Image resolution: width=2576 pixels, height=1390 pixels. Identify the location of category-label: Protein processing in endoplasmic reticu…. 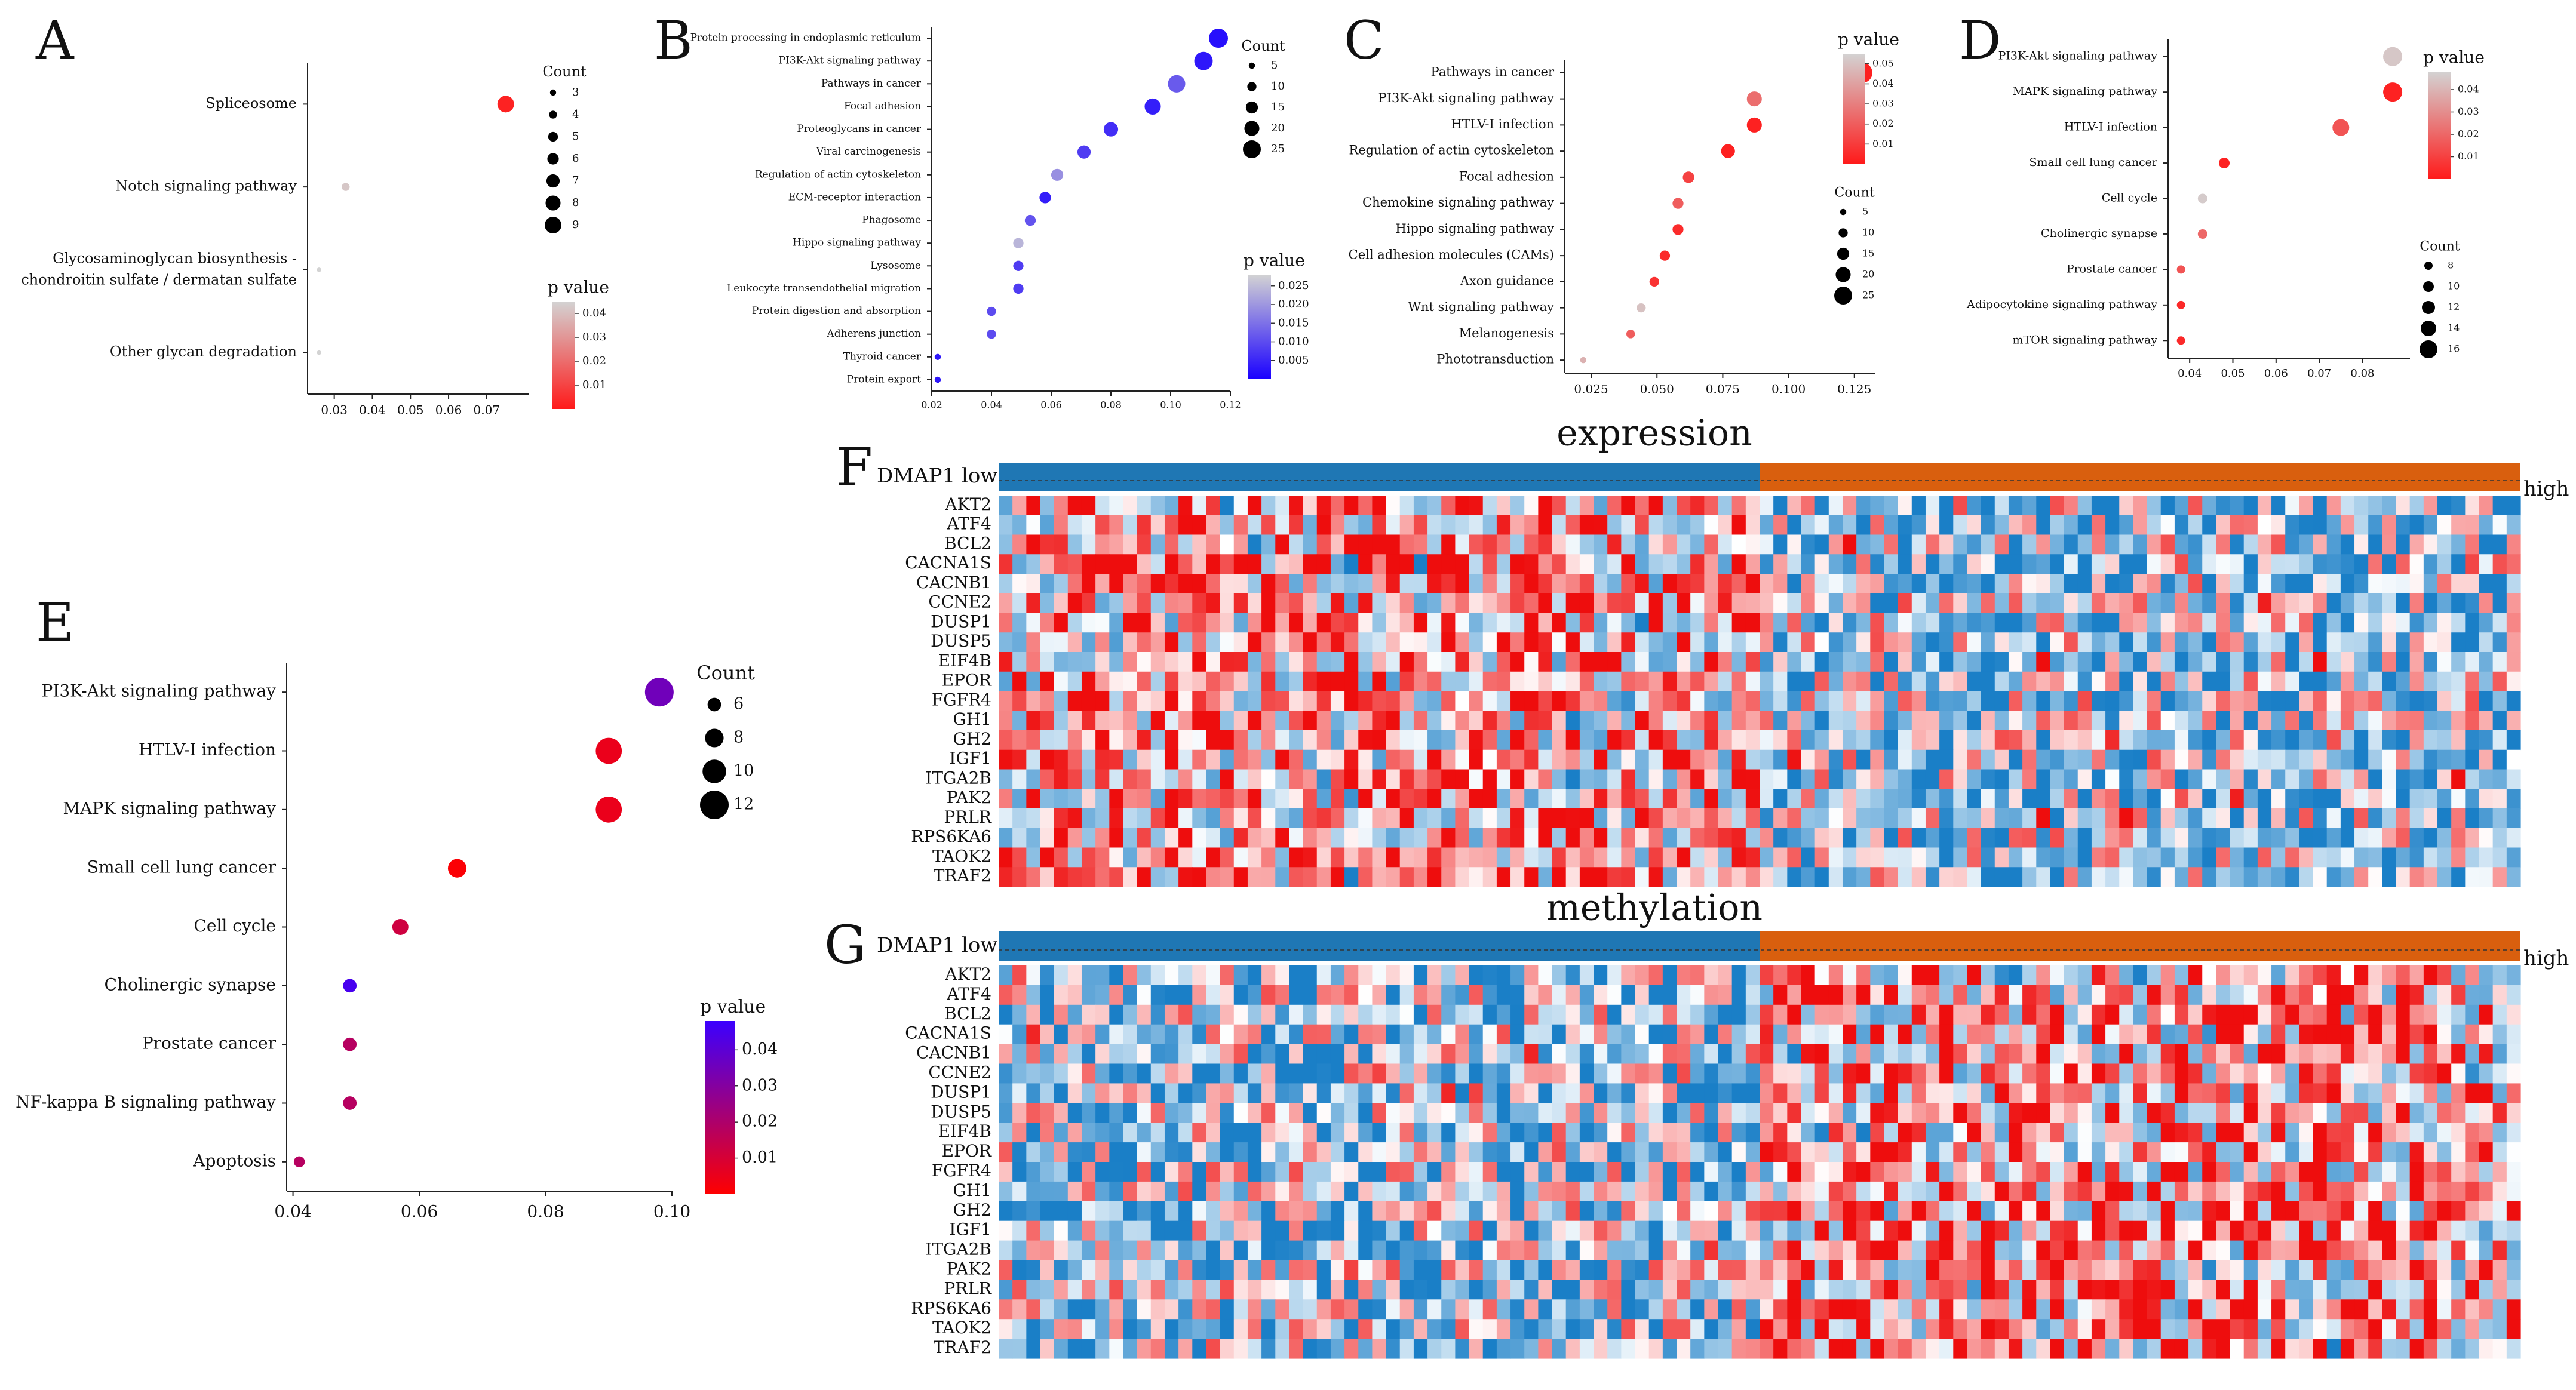
(806, 38).